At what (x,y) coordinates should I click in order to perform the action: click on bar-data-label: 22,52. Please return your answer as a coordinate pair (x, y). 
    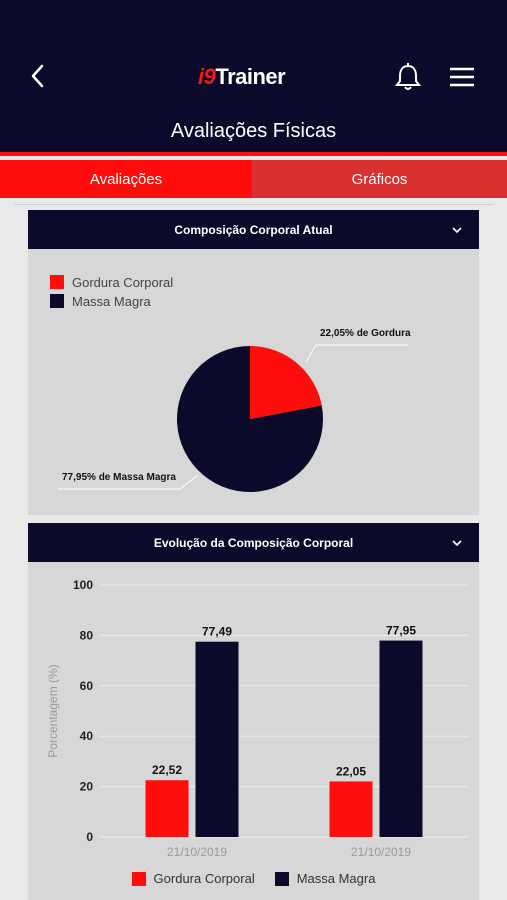
    Looking at the image, I should click on (167, 770).